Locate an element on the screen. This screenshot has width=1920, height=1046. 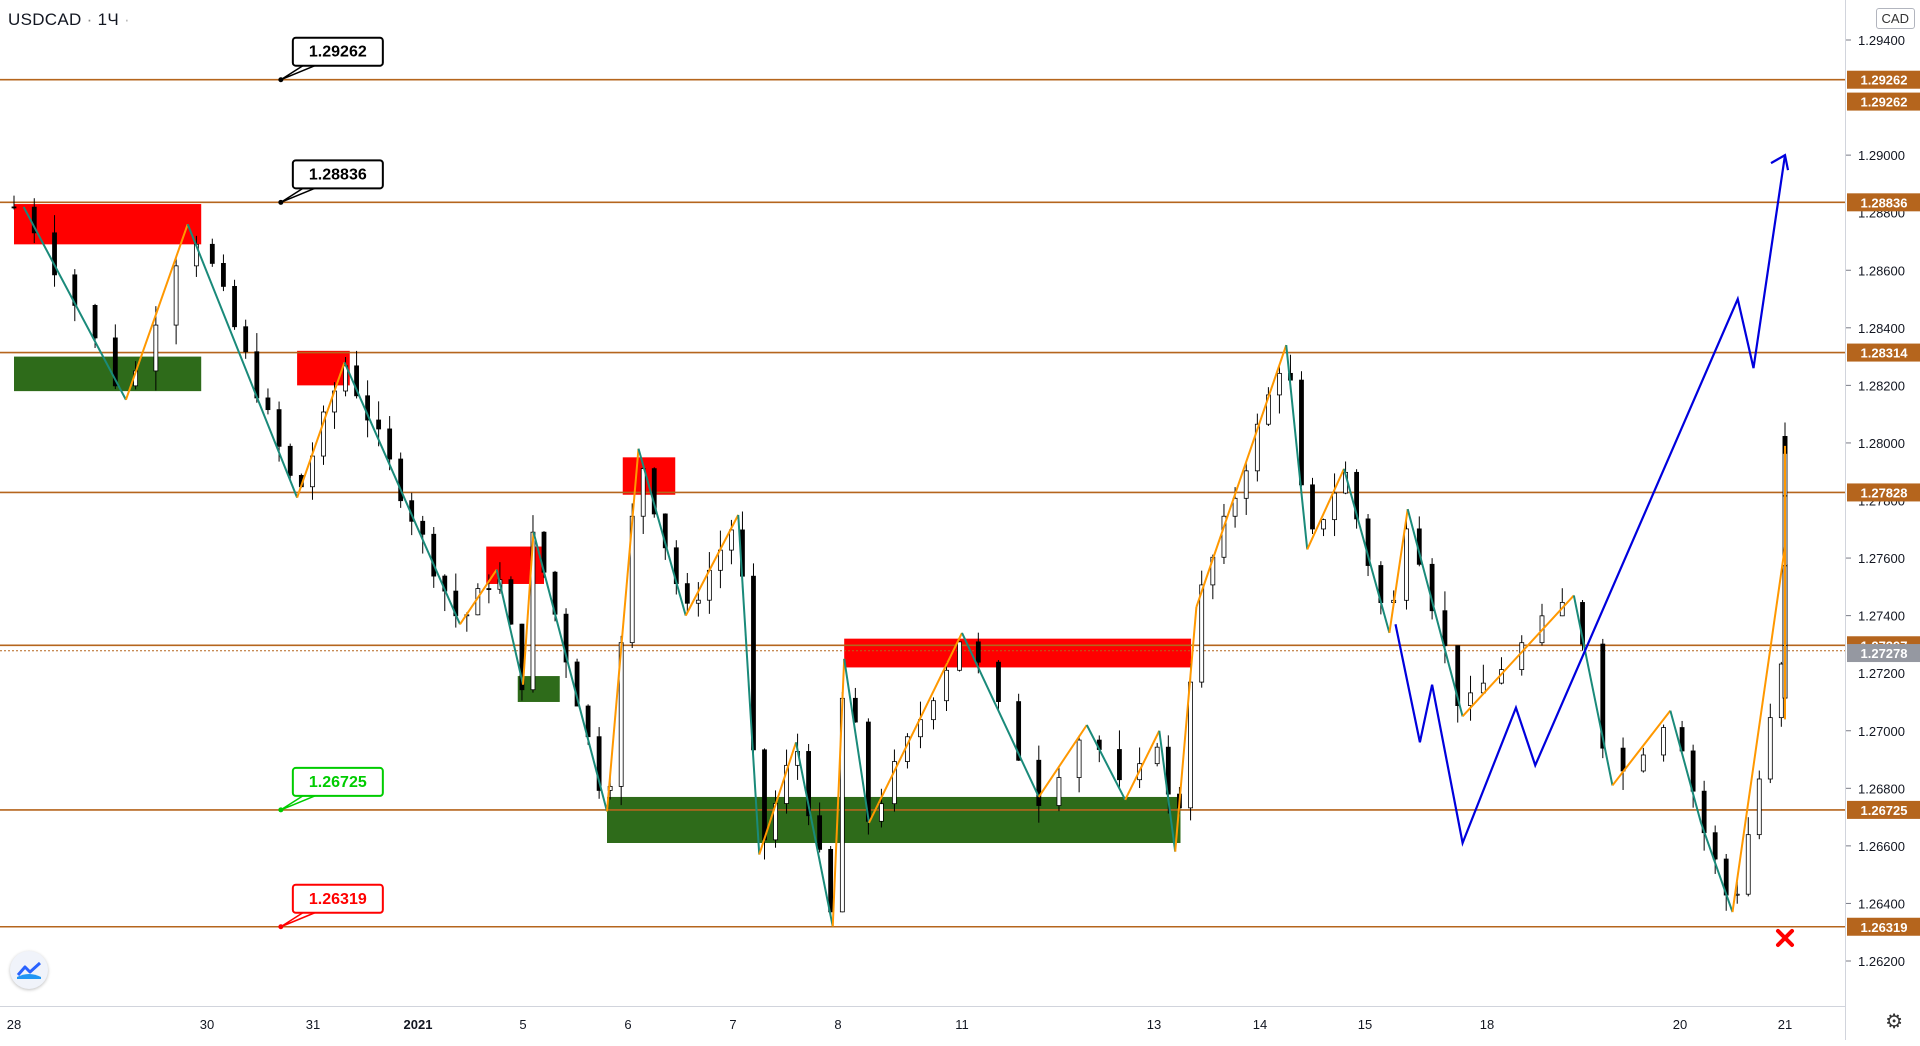
price-tick-label: 1.26800 is located at coordinates (1881, 788).